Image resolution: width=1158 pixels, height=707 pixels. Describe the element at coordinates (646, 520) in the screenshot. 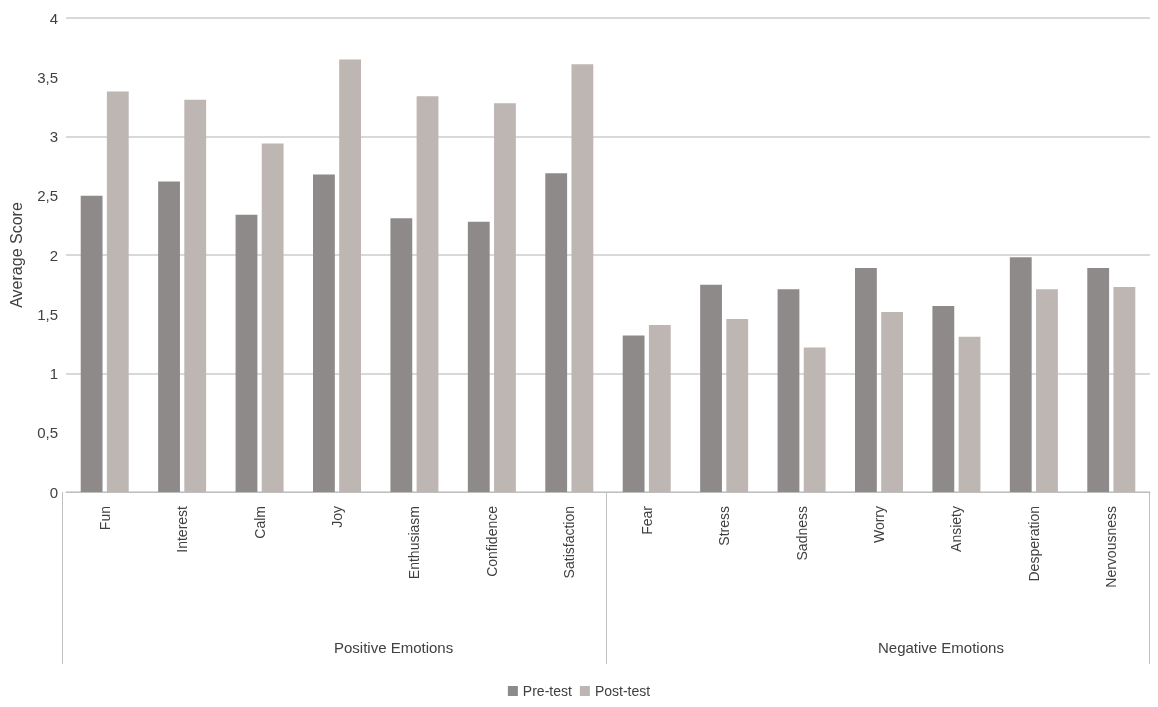

I see `x-tick-label: Fear` at that location.